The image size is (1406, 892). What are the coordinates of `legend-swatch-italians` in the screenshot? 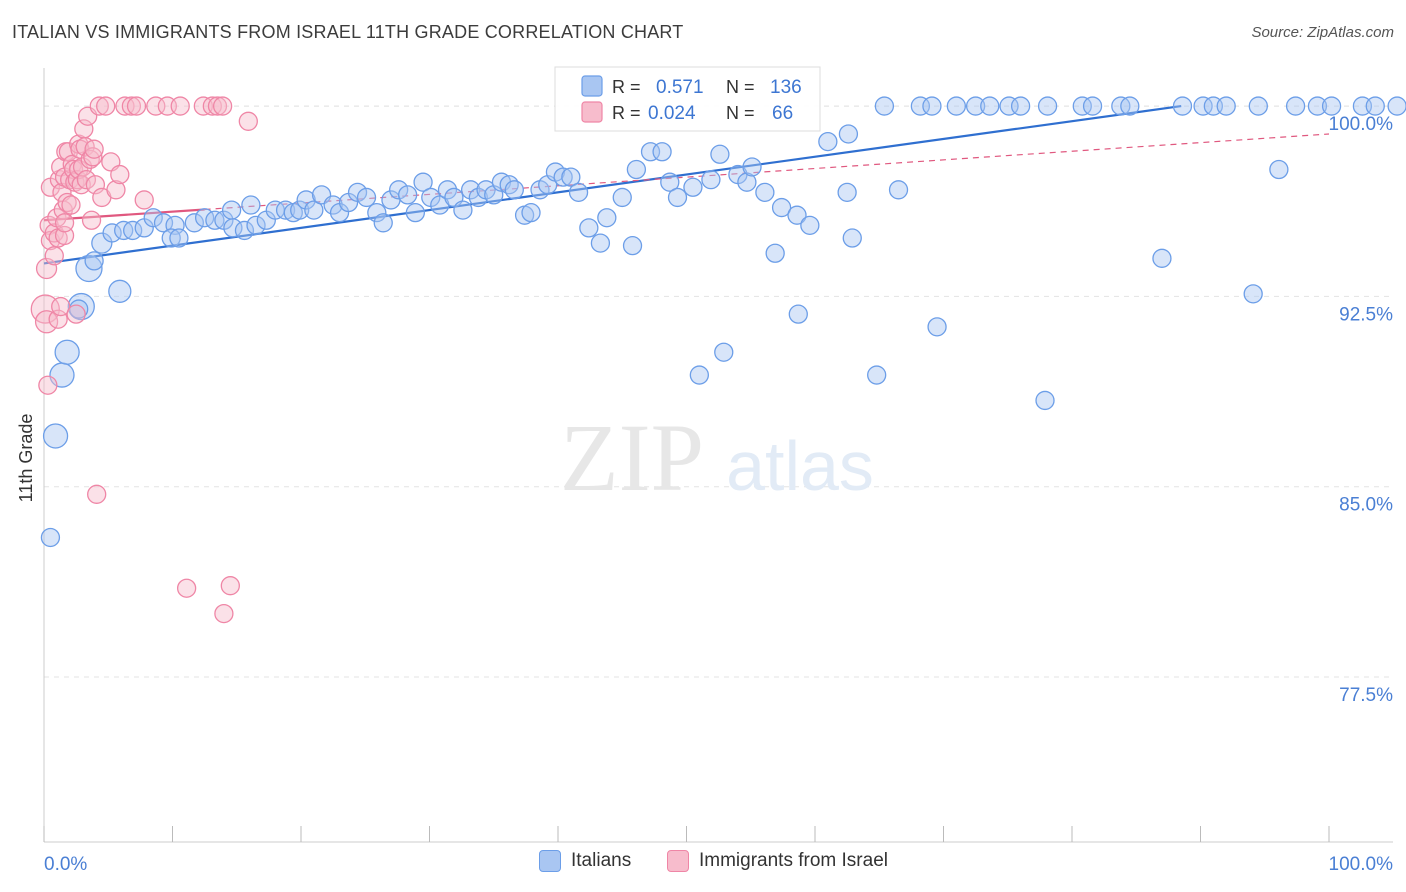 It's located at (592, 86).